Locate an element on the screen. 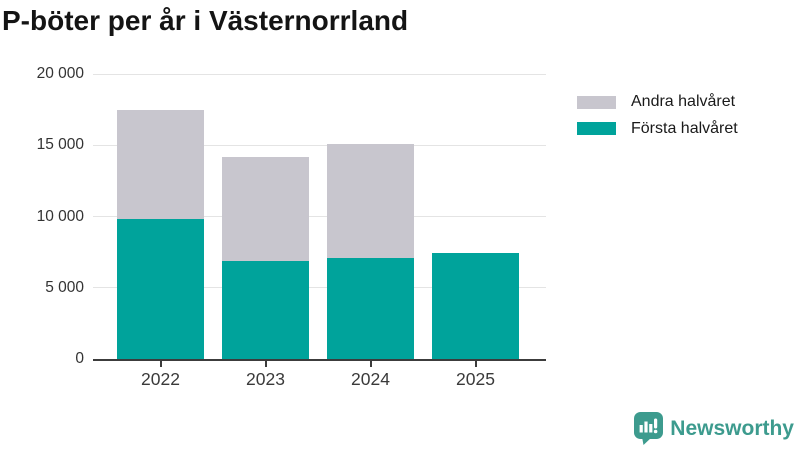 The height and width of the screenshot is (450, 800). legend-item-0: Andra halvåret is located at coordinates (656, 101).